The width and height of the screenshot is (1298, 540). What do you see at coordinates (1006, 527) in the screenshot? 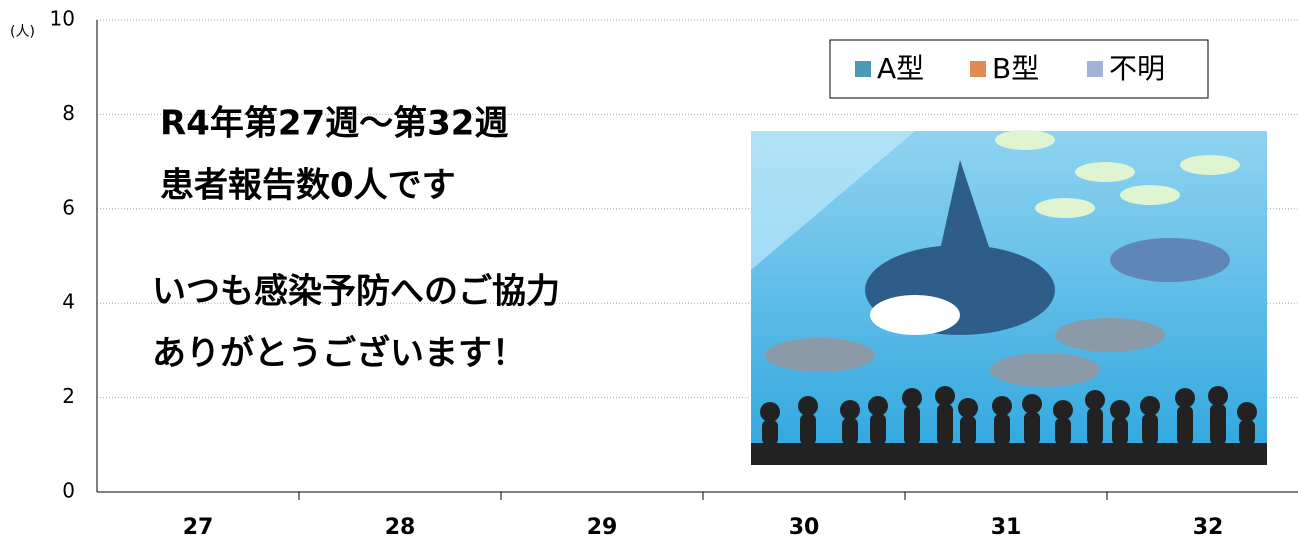
I see `x-tick-label: 31` at bounding box center [1006, 527].